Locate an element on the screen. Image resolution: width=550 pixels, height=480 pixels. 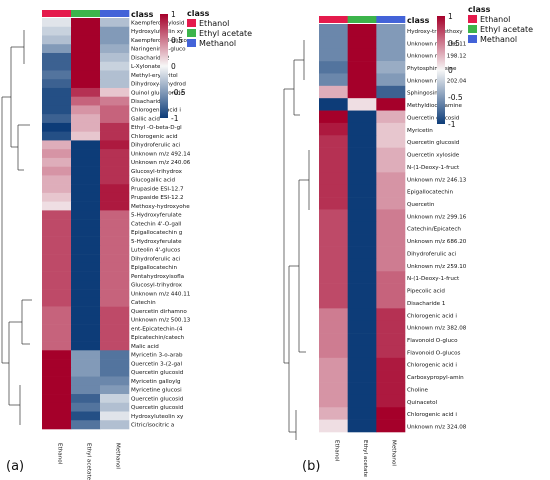
row-label: L-Xylonate is located at coordinates (146, 67).